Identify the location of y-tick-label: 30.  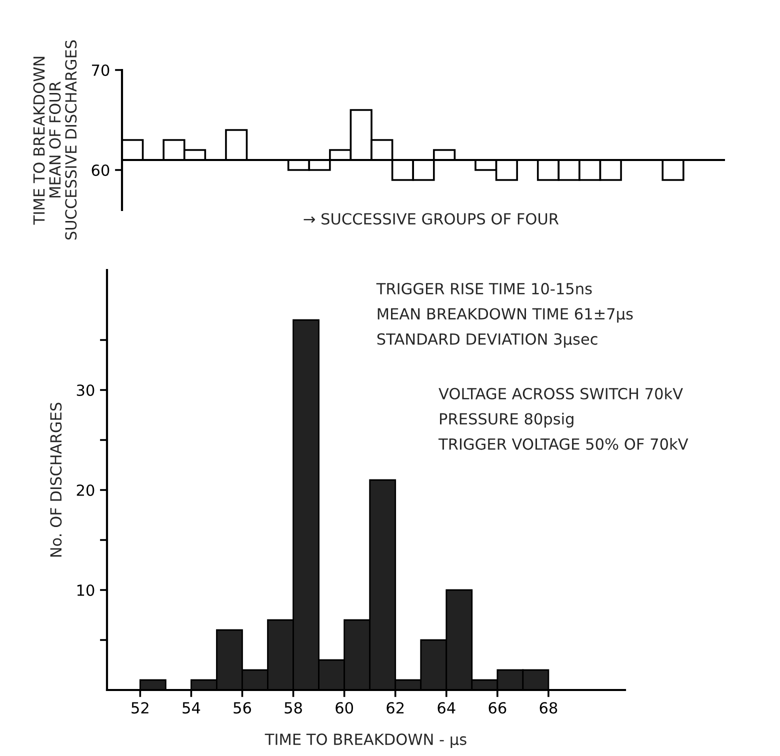
(85, 390).